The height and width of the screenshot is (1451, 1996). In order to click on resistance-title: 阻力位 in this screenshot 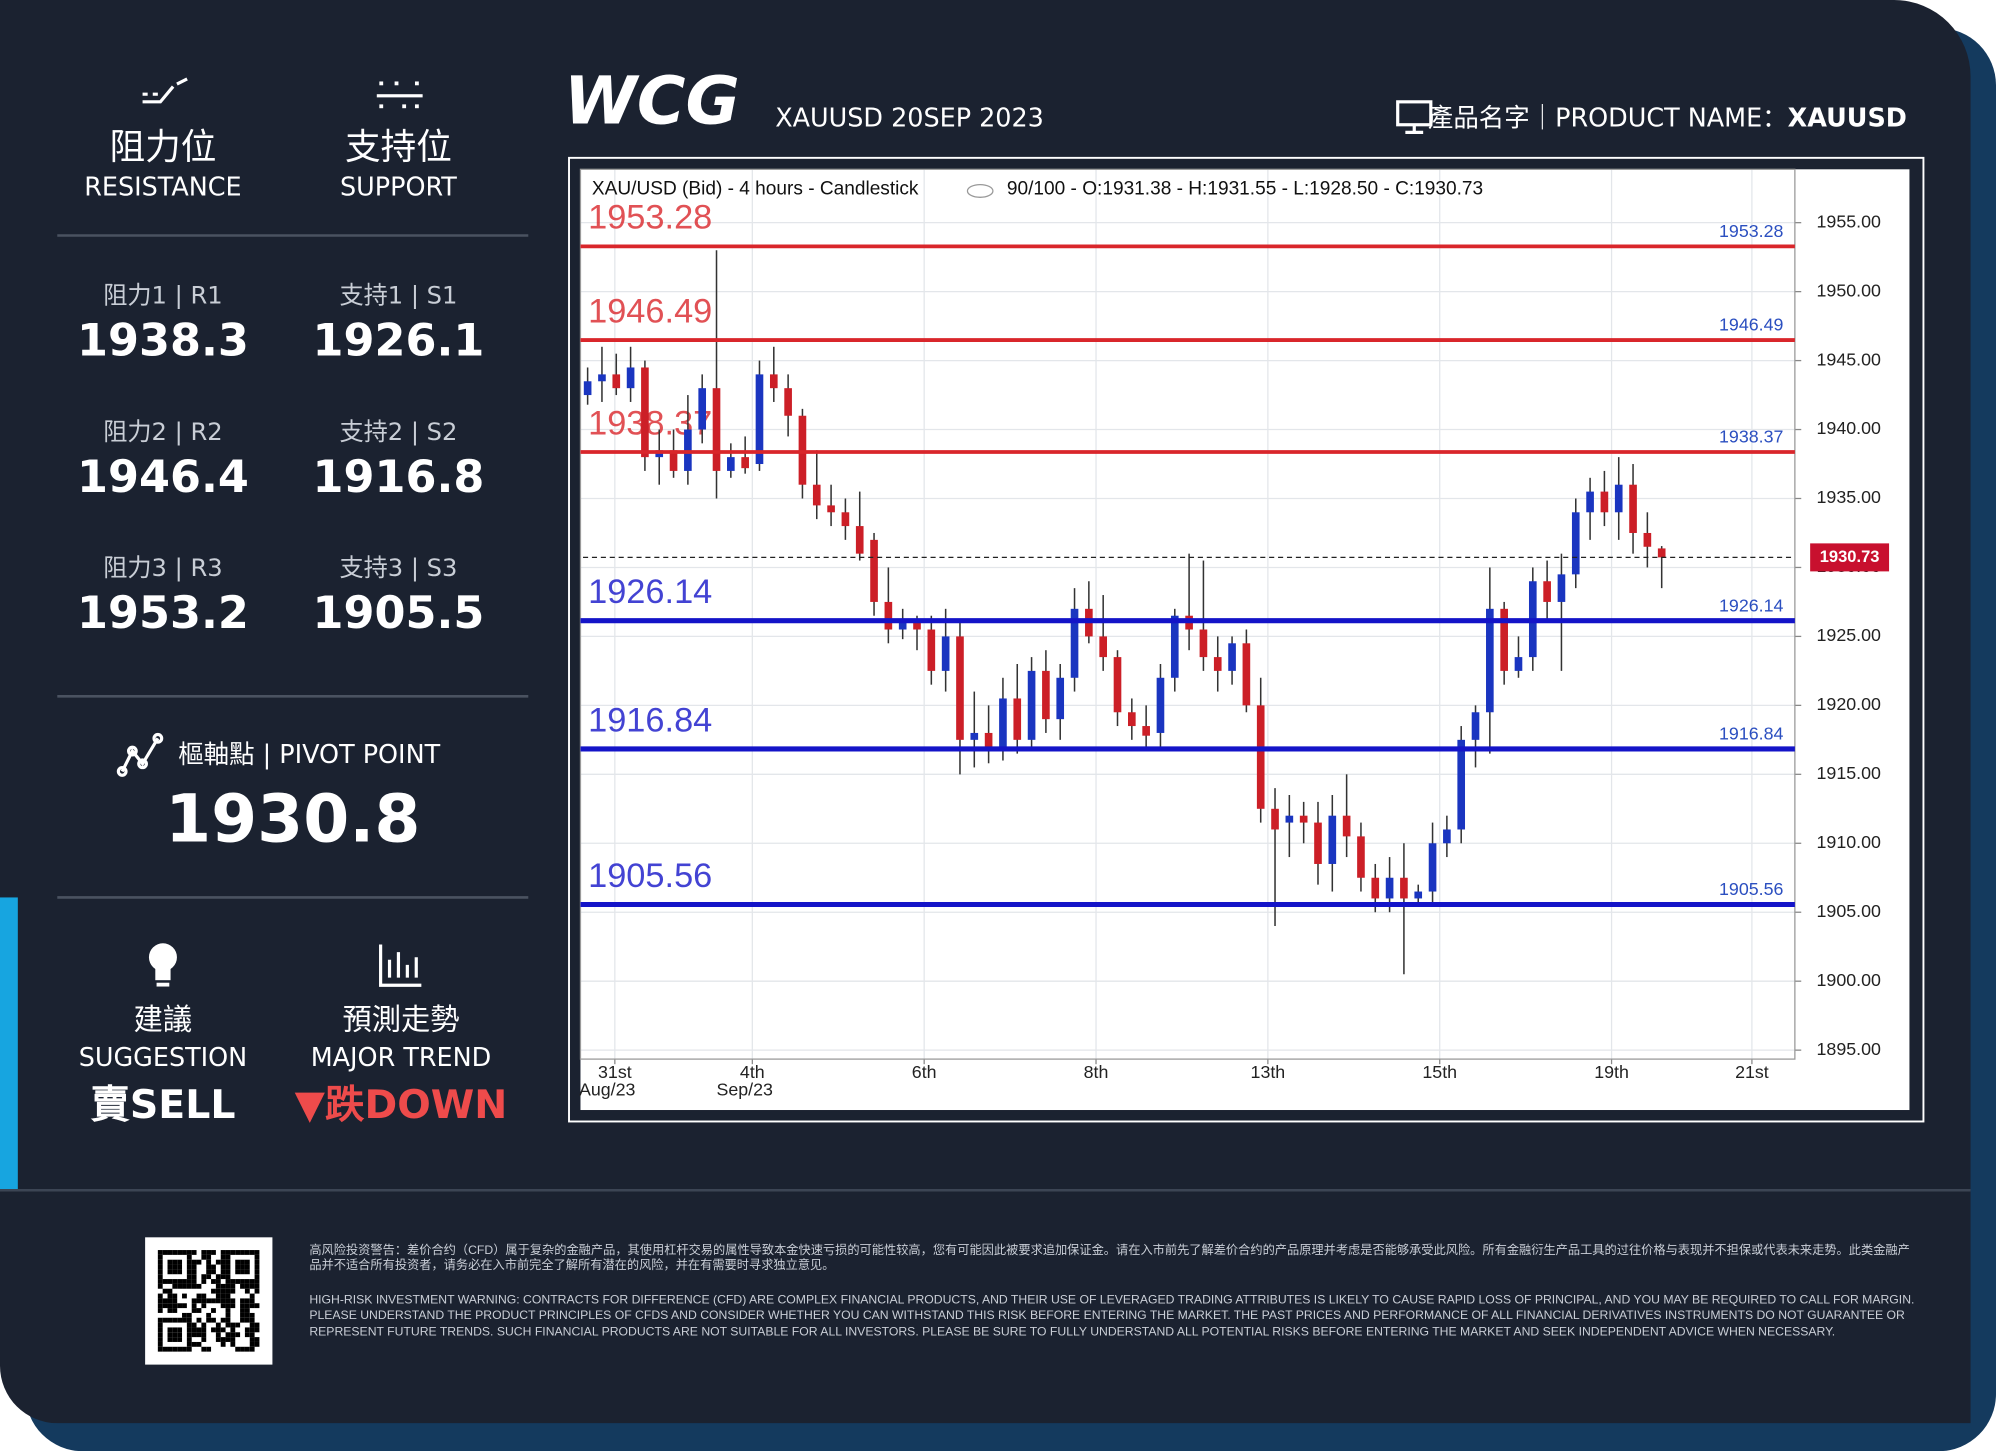, I will do `click(163, 147)`.